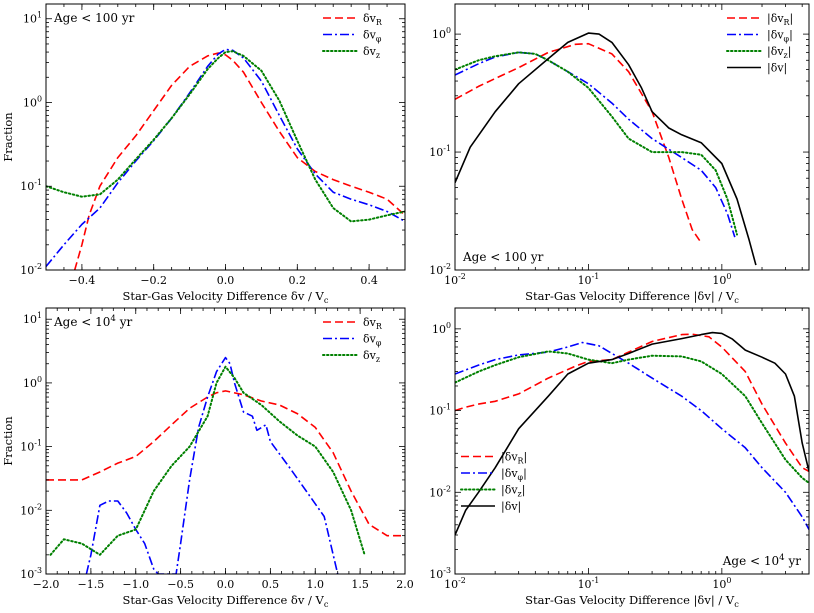  Describe the element at coordinates (94, 18) in the screenshot. I see `p1-panel-label: Age < 100 yr` at that location.